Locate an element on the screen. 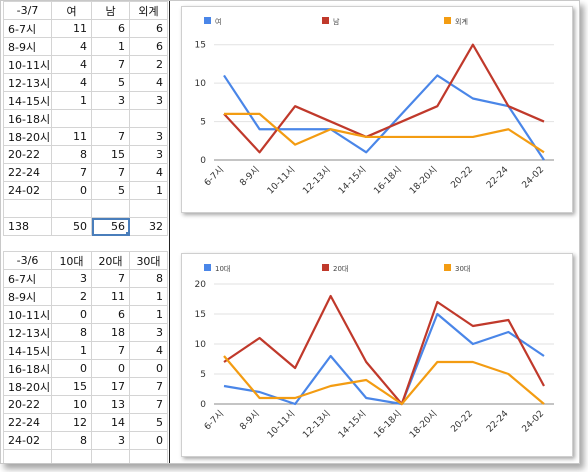  selected-cell: 56 is located at coordinates (110, 226).